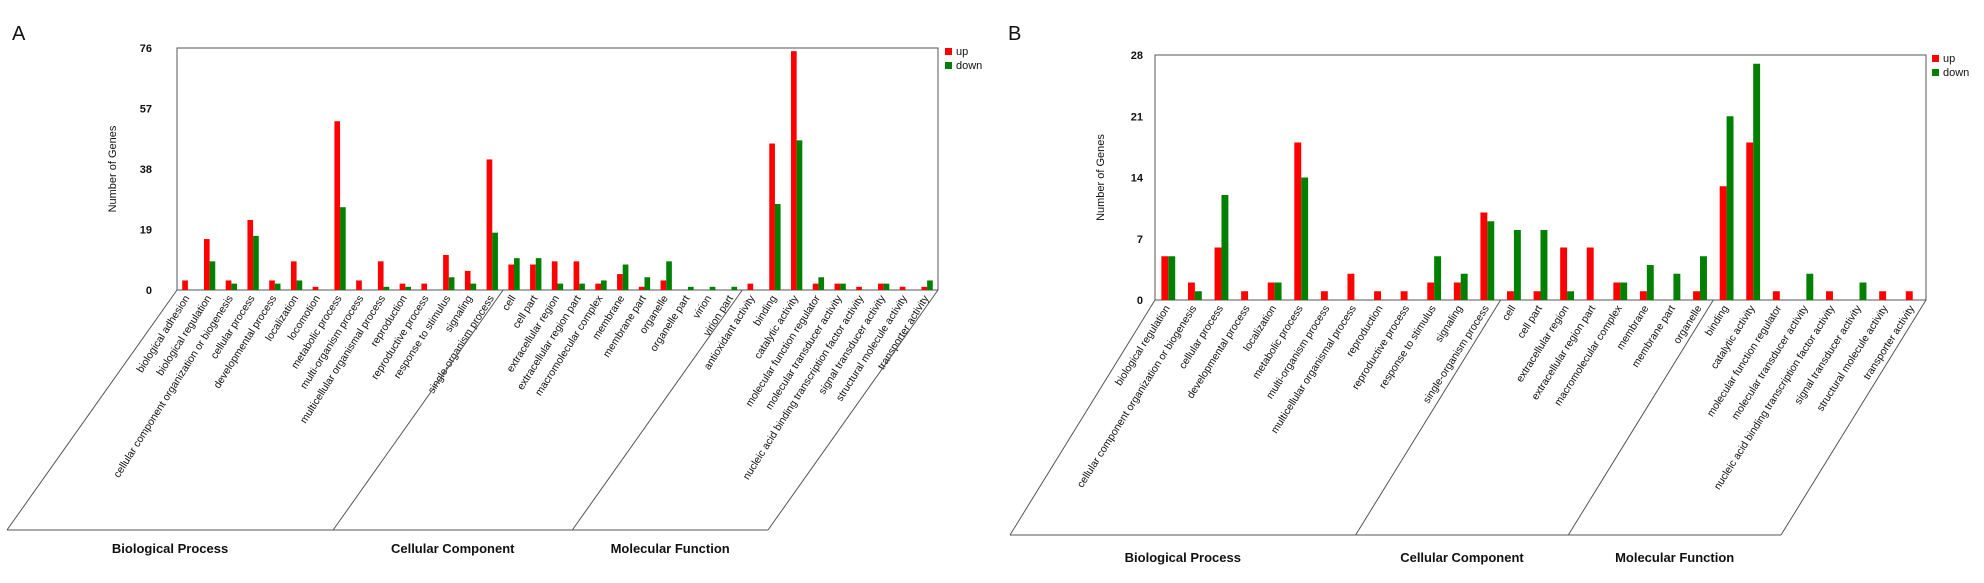 The height and width of the screenshot is (583, 1984). What do you see at coordinates (149, 291) in the screenshot?
I see `y-tick-label: 0` at bounding box center [149, 291].